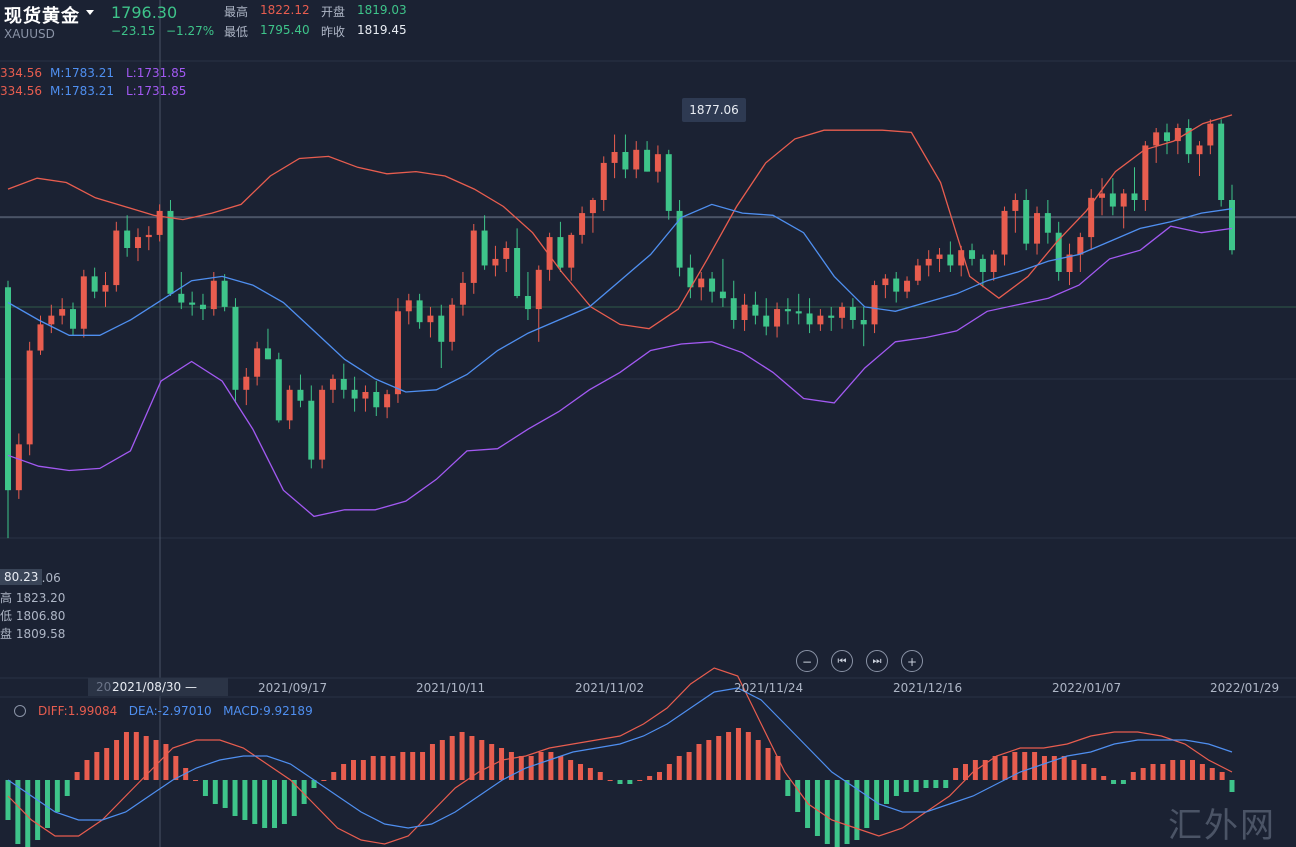  What do you see at coordinates (175, 711) in the screenshot?
I see `macd-legend: DIFF:1.99084 DEA:-2.97010 MACD:9.92189` at bounding box center [175, 711].